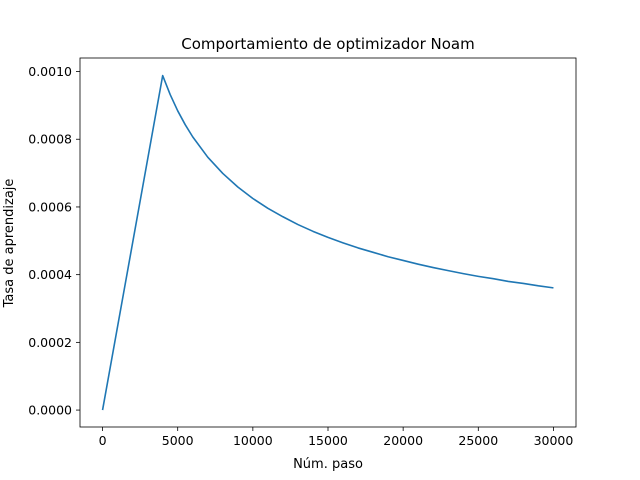 Image resolution: width=640 pixels, height=480 pixels. I want to click on y-tick-label: 0.0004, so click(50, 274).